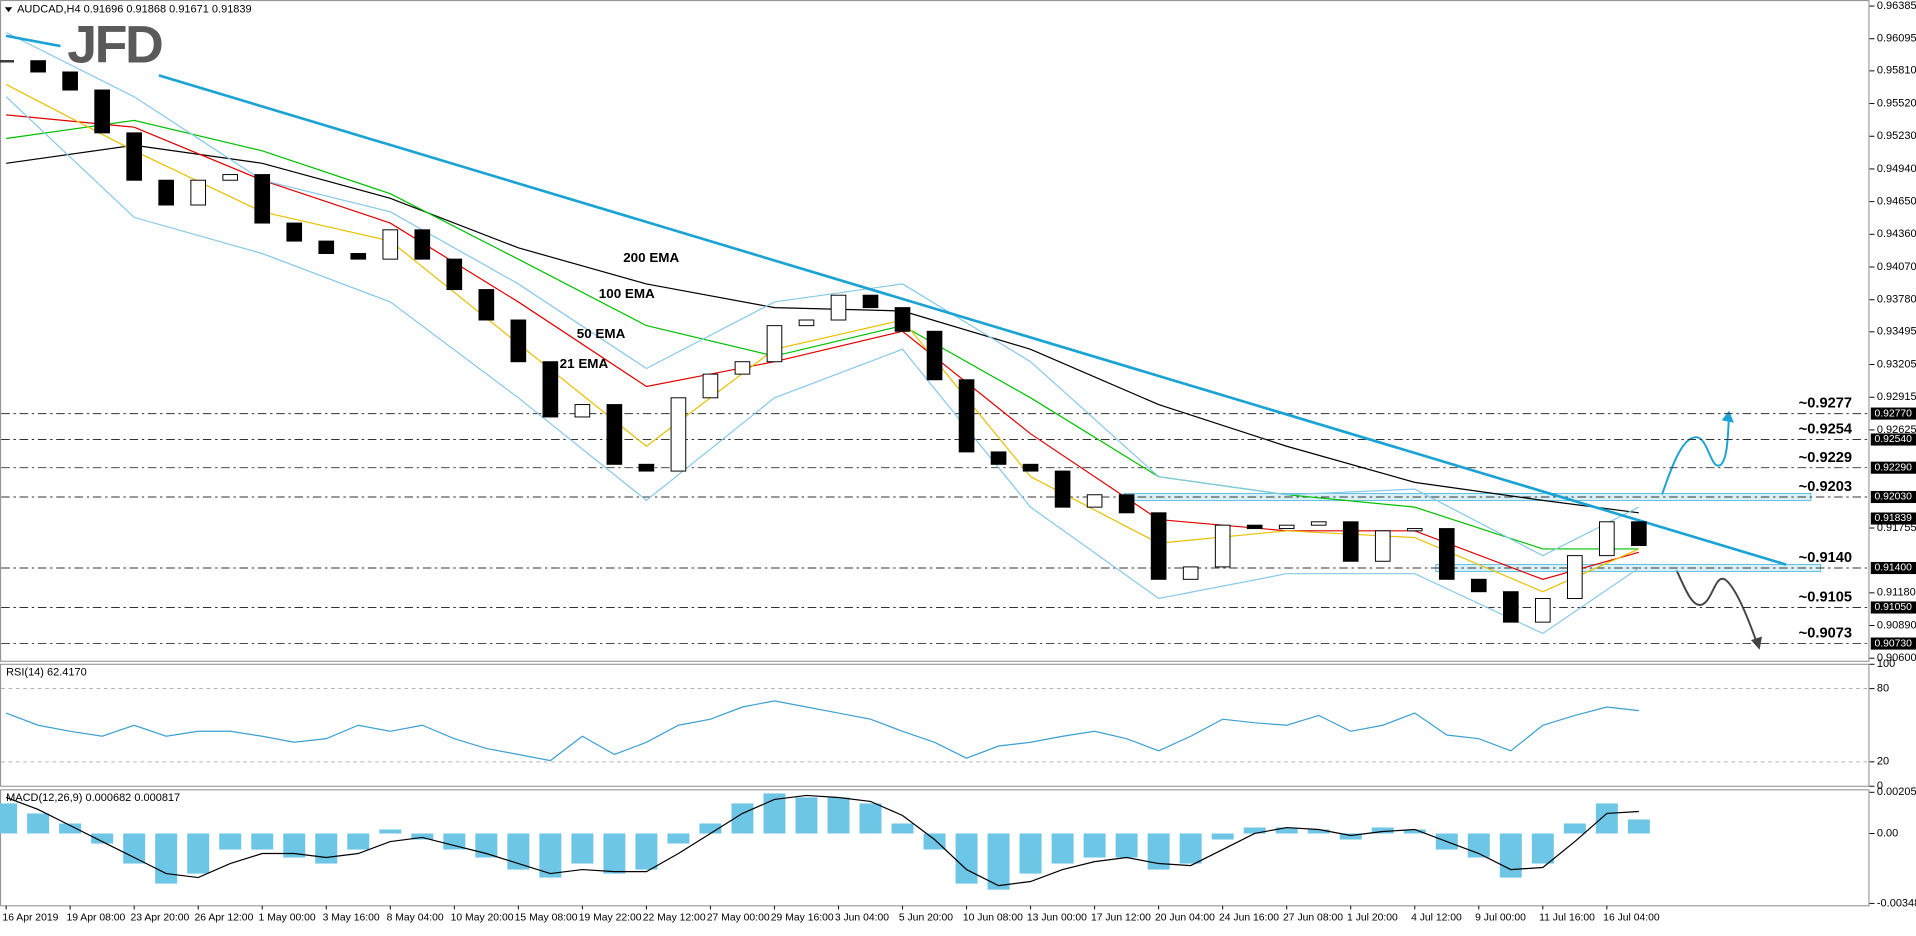 This screenshot has height=936, width=1916. Describe the element at coordinates (1825, 487) in the screenshot. I see `level-label: ~0.9203` at that location.